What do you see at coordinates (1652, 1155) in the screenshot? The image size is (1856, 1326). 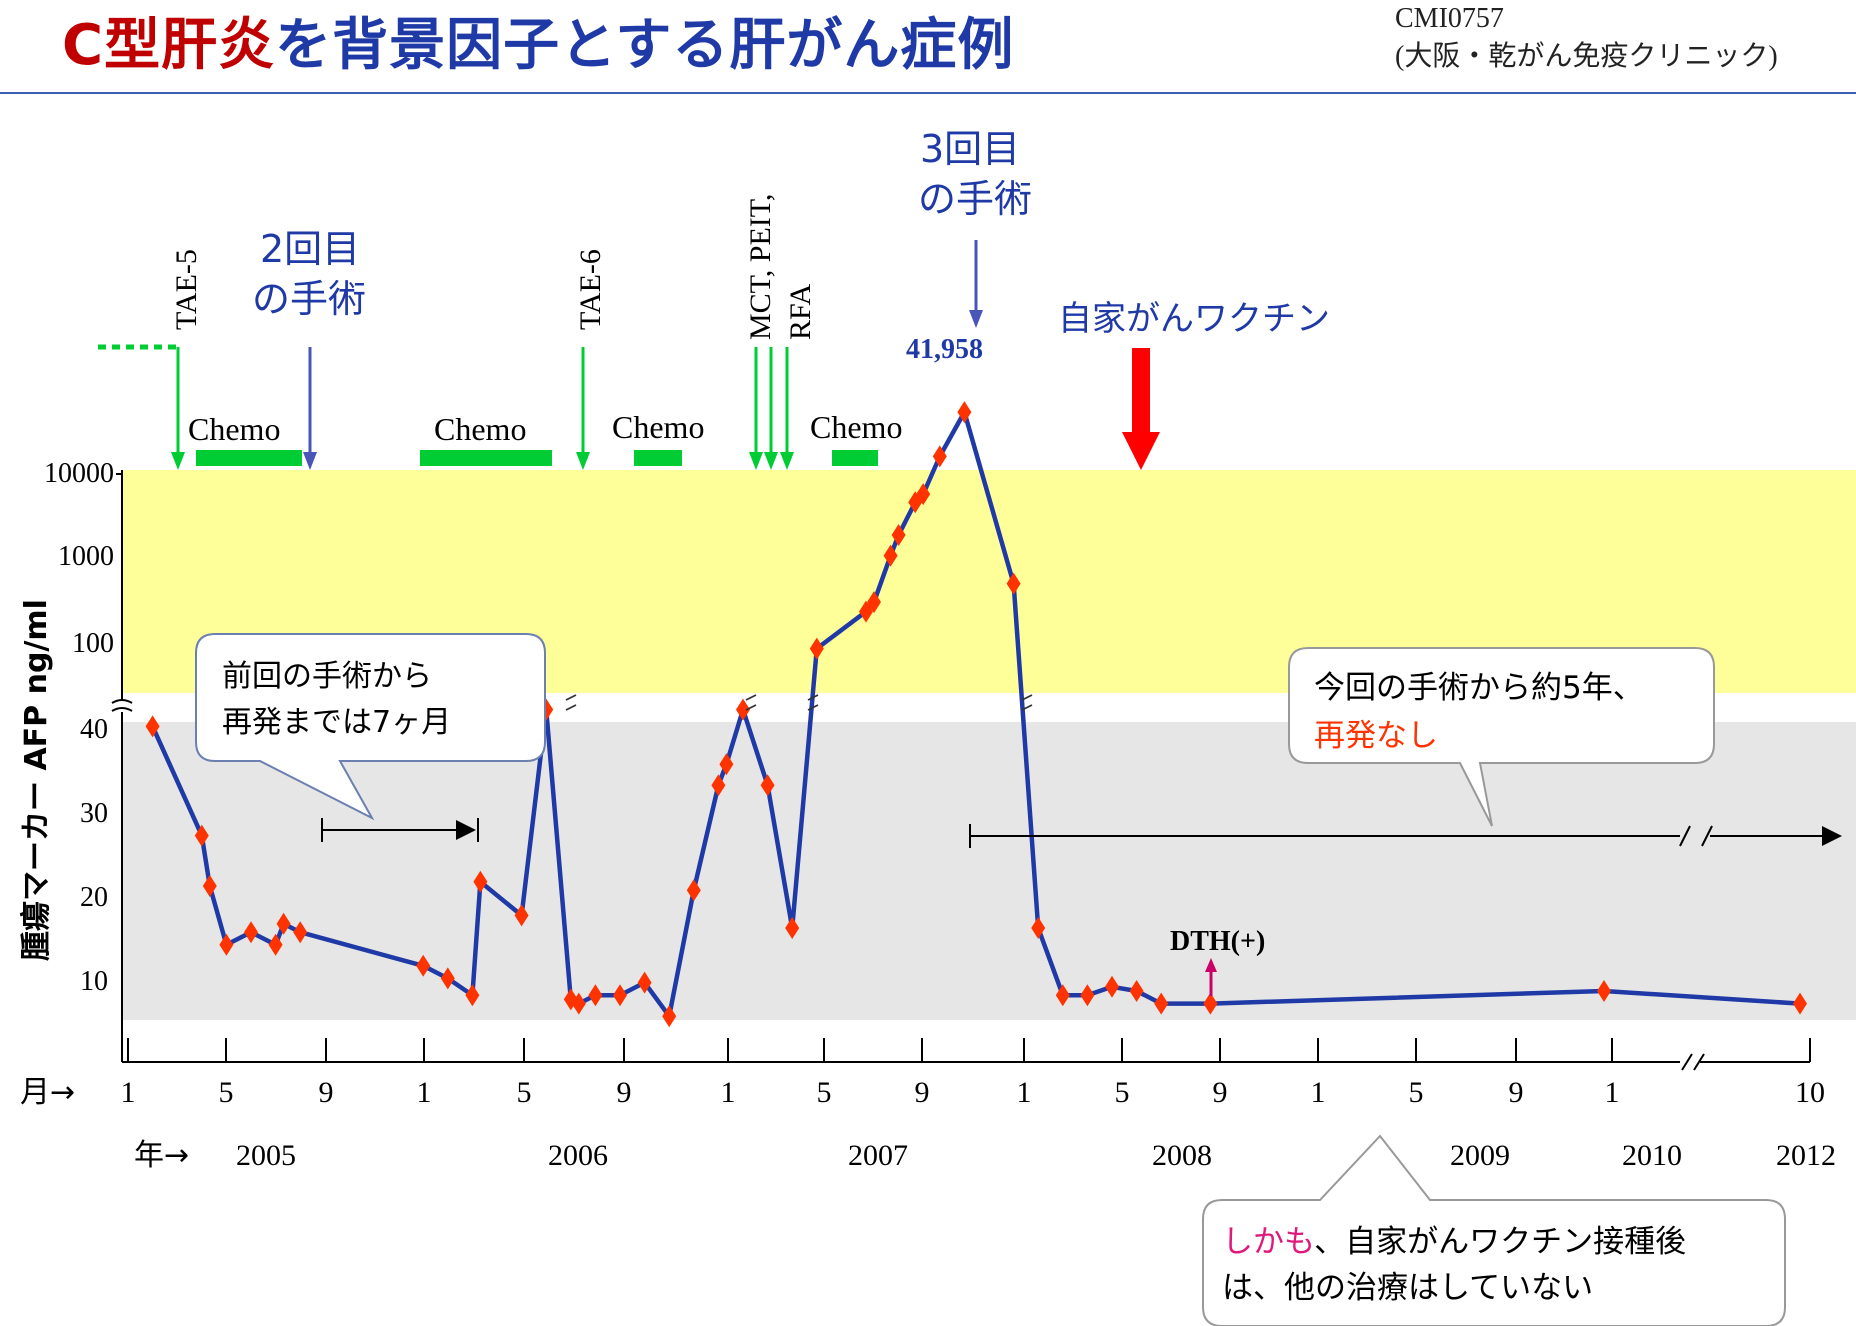 I see `x-year-label: 2010` at bounding box center [1652, 1155].